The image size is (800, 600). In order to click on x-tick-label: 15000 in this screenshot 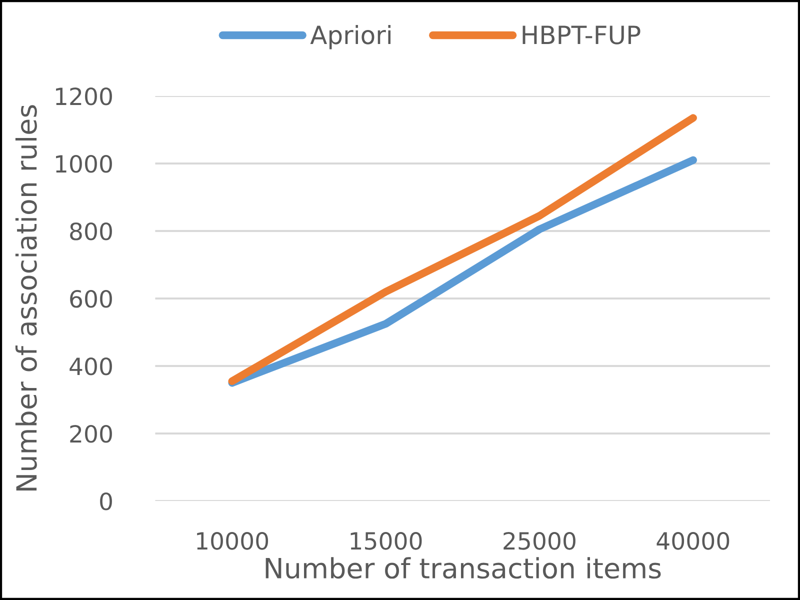, I will do `click(386, 541)`.